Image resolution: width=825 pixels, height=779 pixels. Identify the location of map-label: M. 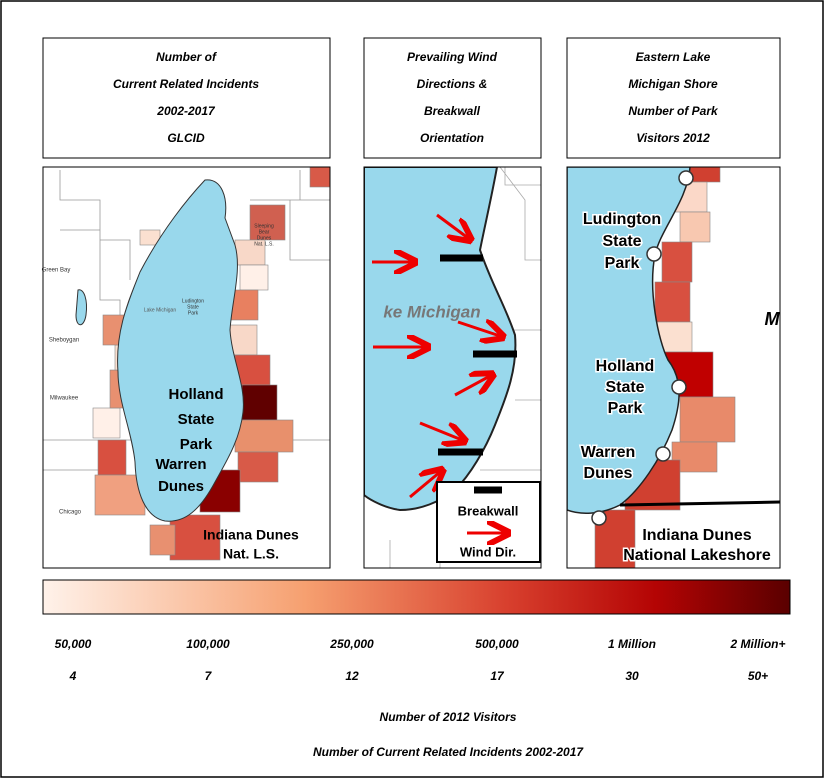
(773, 319).